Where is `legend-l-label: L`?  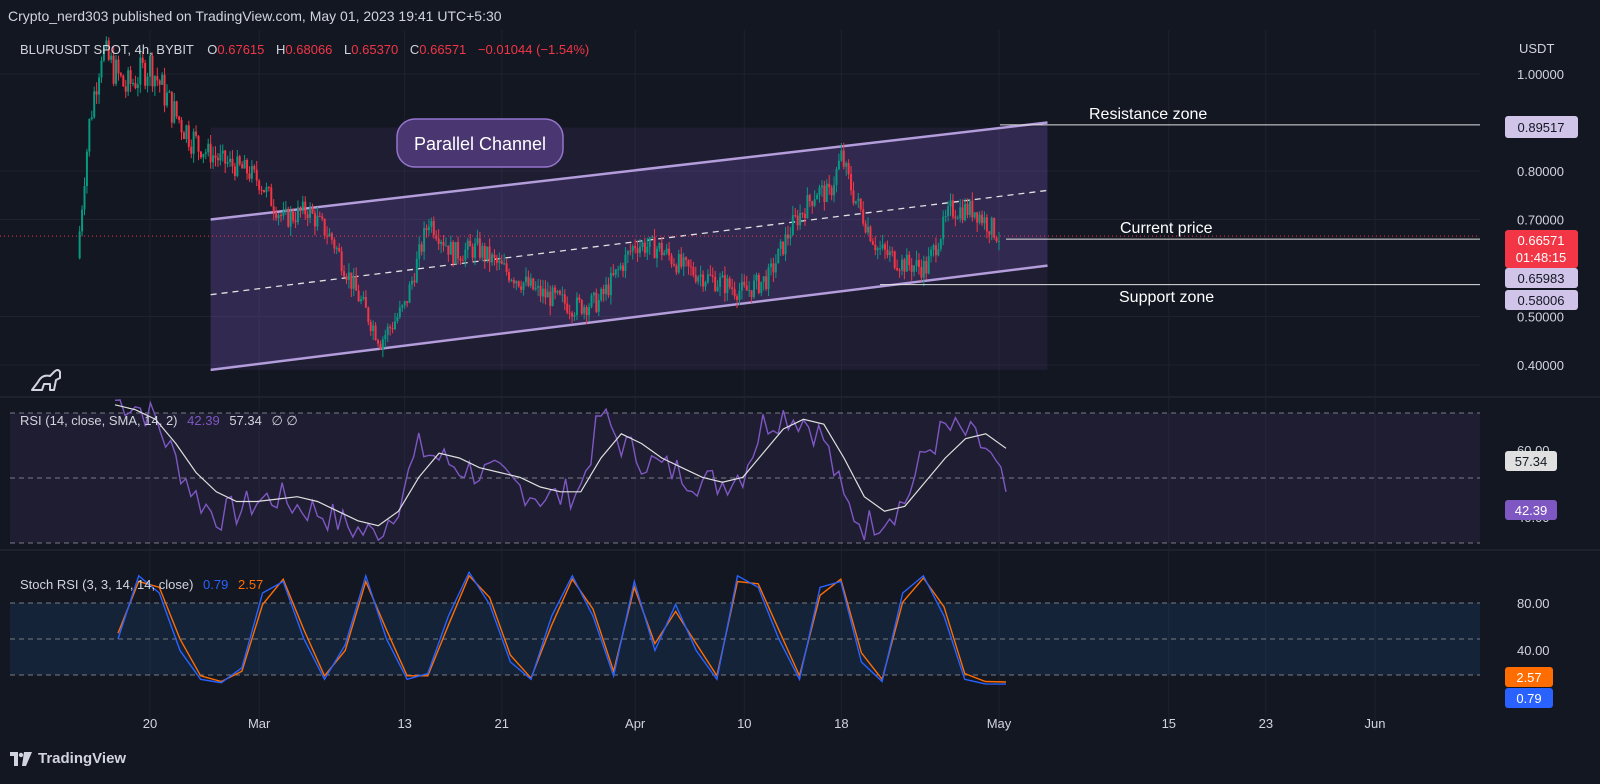 legend-l-label: L is located at coordinates (347, 49).